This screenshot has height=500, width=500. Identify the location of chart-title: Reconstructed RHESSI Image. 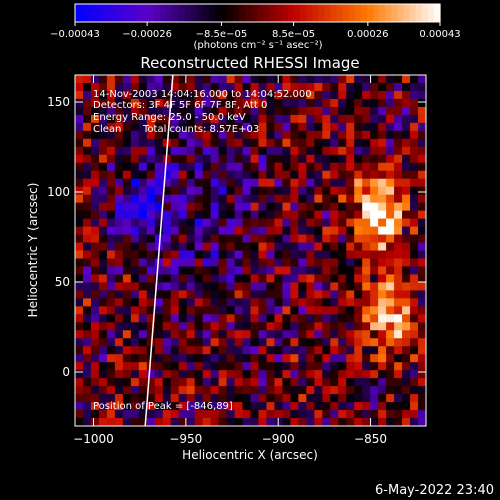
(249, 63).